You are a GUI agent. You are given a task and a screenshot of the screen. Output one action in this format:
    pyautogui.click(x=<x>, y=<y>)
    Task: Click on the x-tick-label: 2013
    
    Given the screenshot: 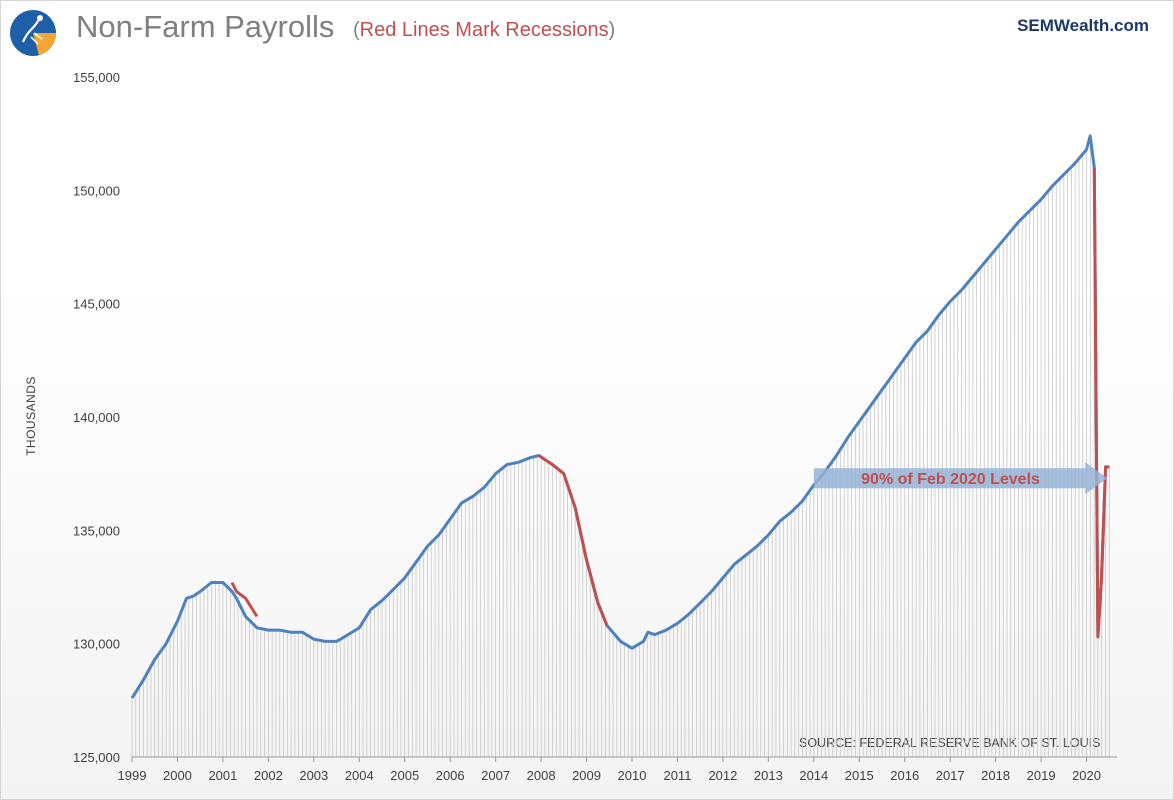 What is the action you would take?
    pyautogui.click(x=768, y=775)
    